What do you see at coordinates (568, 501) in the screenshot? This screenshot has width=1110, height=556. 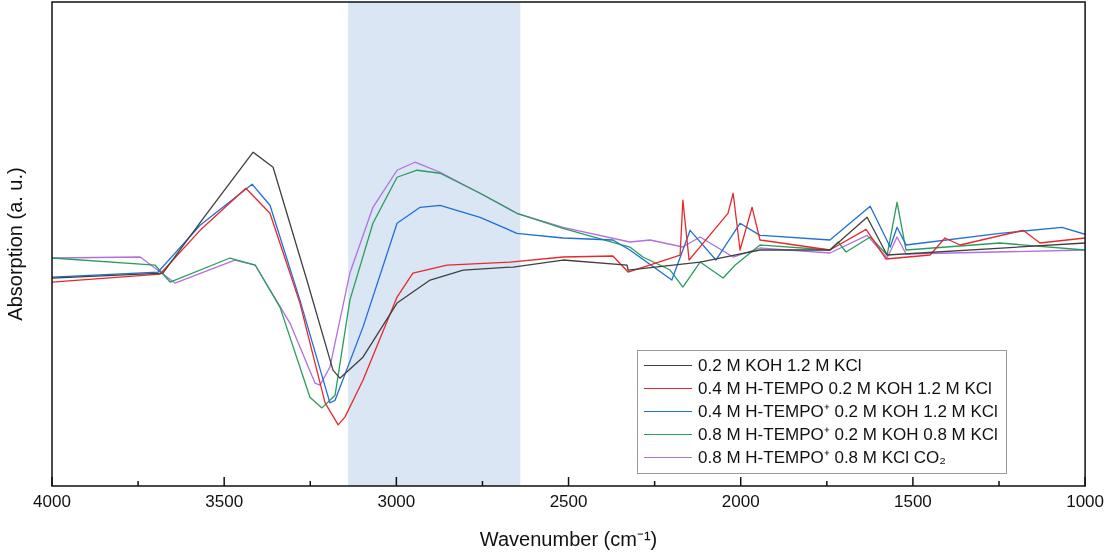 I see `x-tick-label: 2500` at bounding box center [568, 501].